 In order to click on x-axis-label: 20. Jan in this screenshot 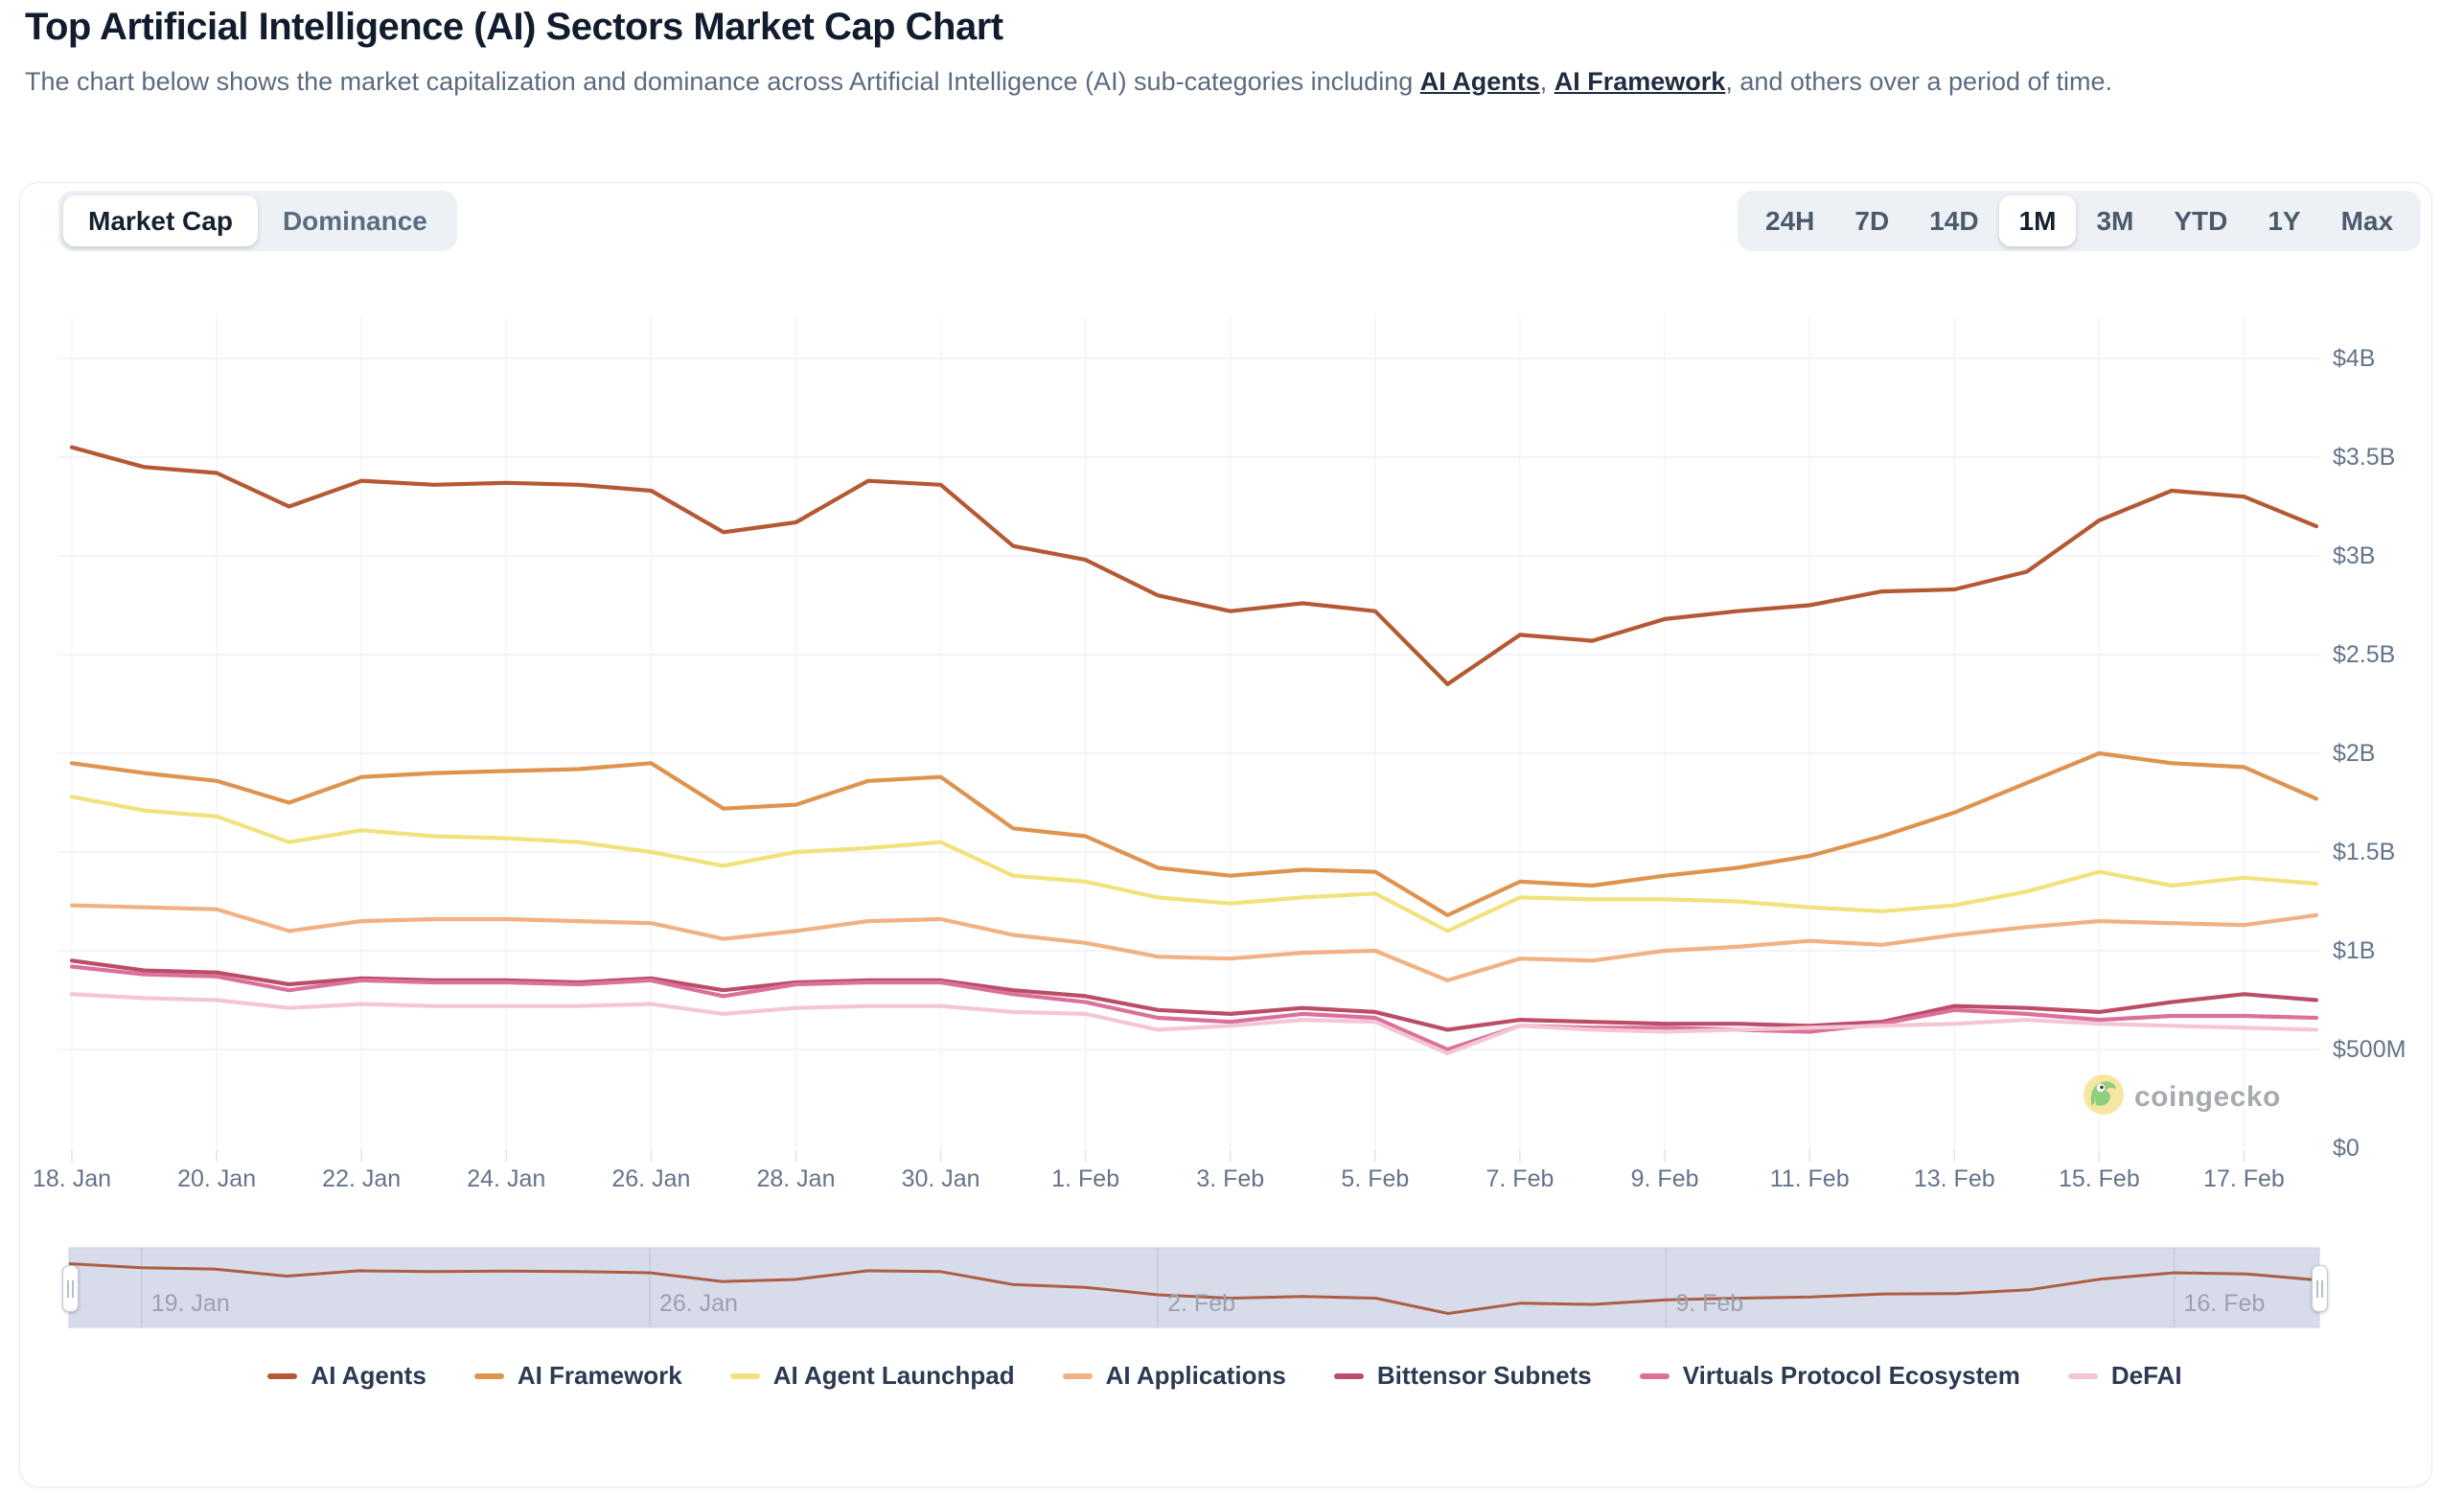, I will do `click(217, 1178)`.